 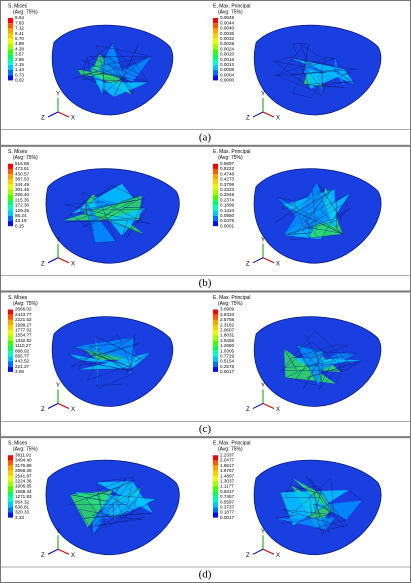 What do you see at coordinates (19, 22) in the screenshot?
I see `legend-value: 7.83` at bounding box center [19, 22].